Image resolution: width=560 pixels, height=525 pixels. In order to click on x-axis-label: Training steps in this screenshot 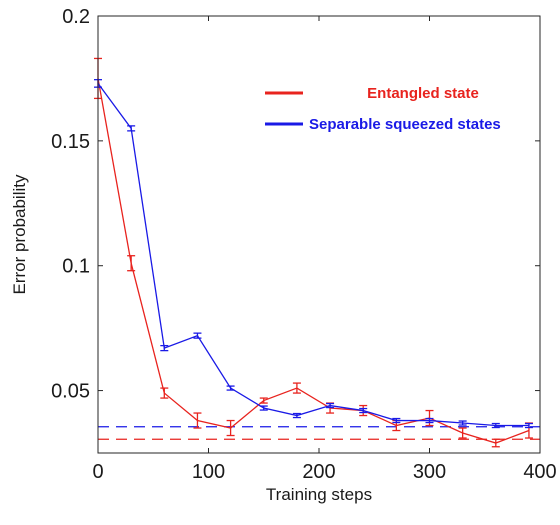, I will do `click(319, 494)`.